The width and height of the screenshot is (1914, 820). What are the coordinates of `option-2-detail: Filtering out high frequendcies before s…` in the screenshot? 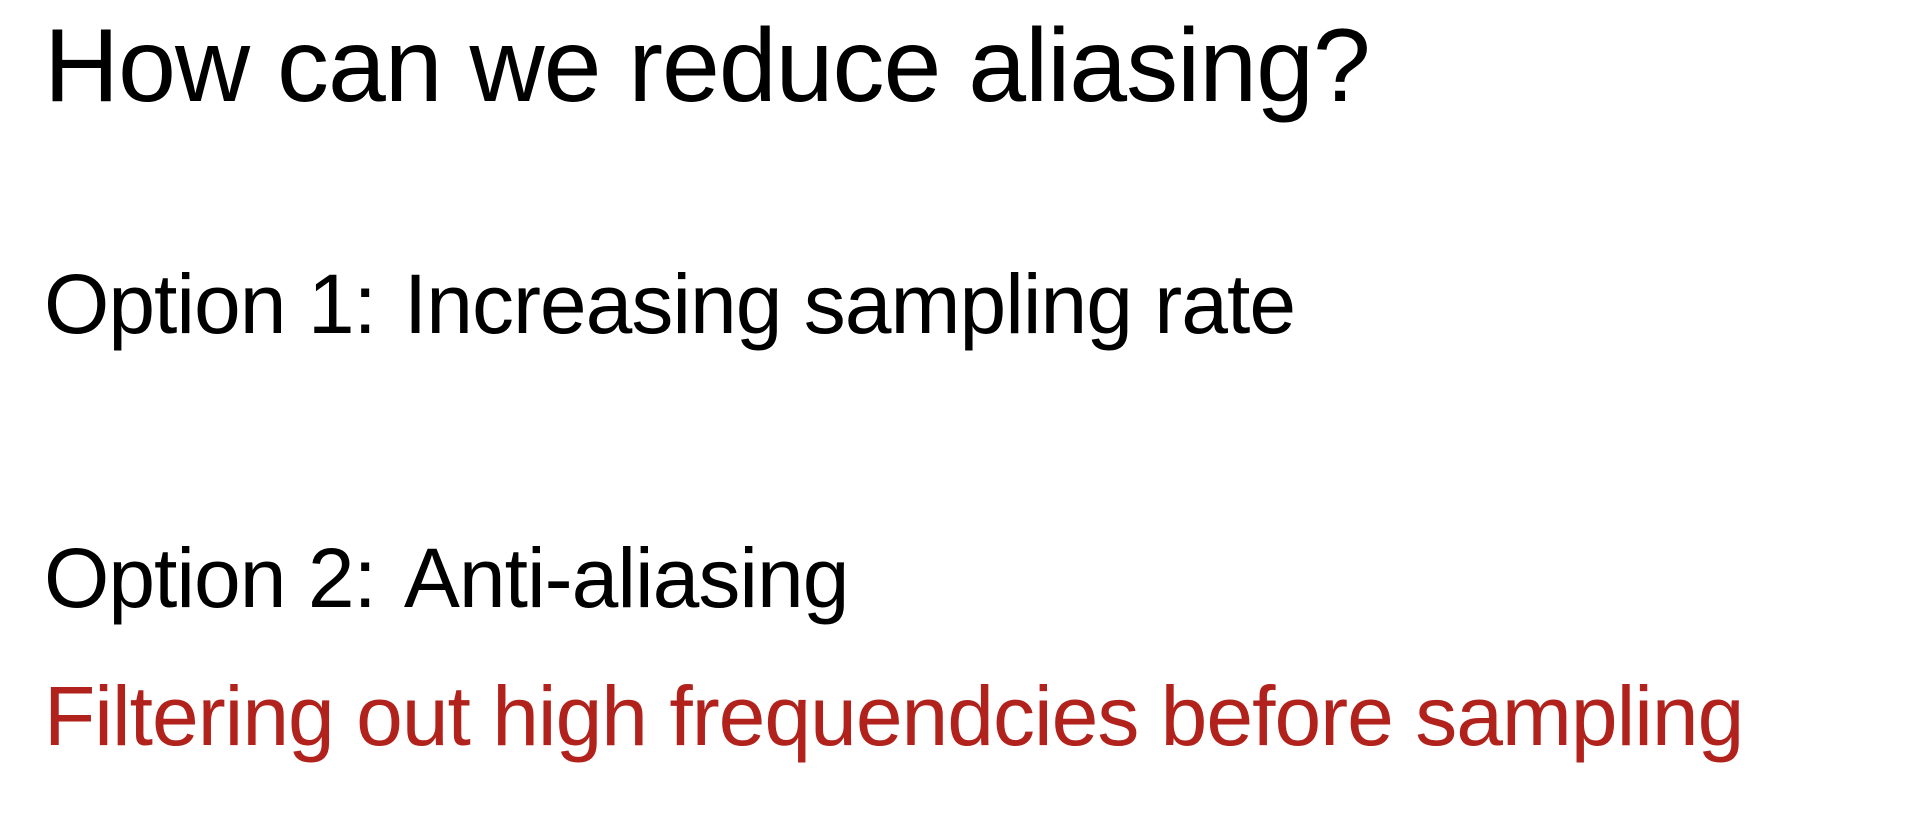 It's located at (894, 716).